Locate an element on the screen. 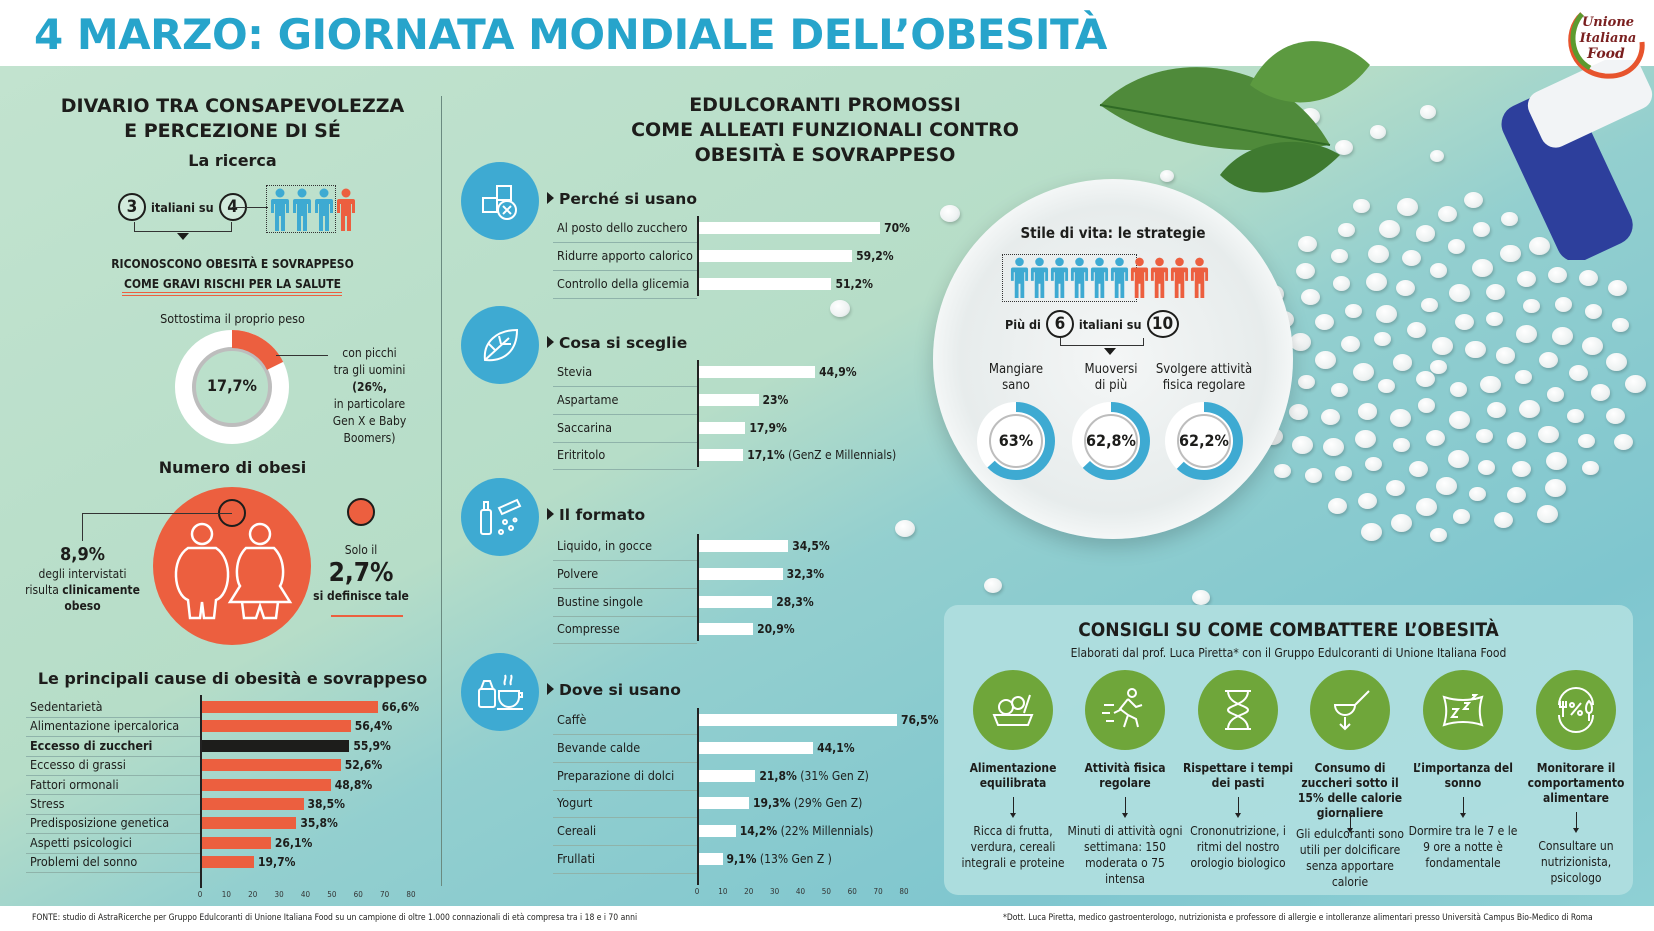  plate-percent-icon is located at coordinates (1576, 710).